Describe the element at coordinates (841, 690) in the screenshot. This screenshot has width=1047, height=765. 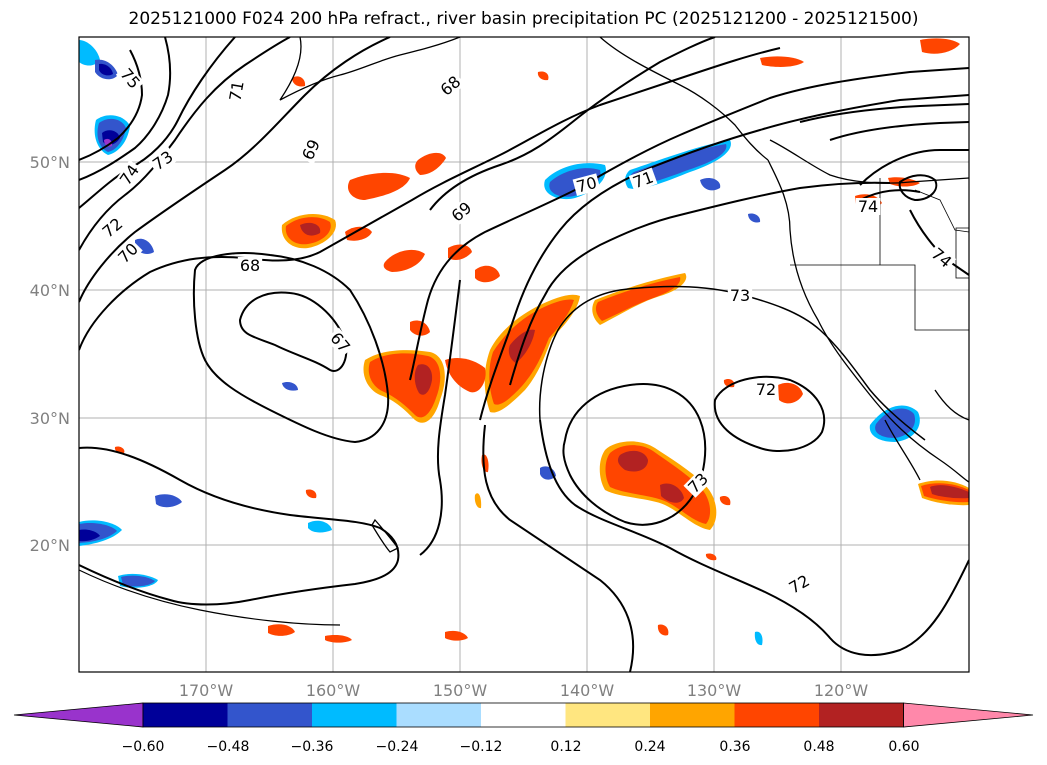
I see `lon-label-120w: 120°W` at that location.